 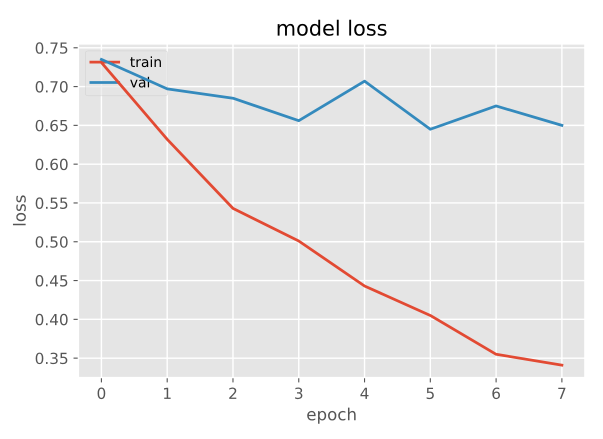 What do you see at coordinates (562, 393) in the screenshot?
I see `x-tick-label: 7` at bounding box center [562, 393].